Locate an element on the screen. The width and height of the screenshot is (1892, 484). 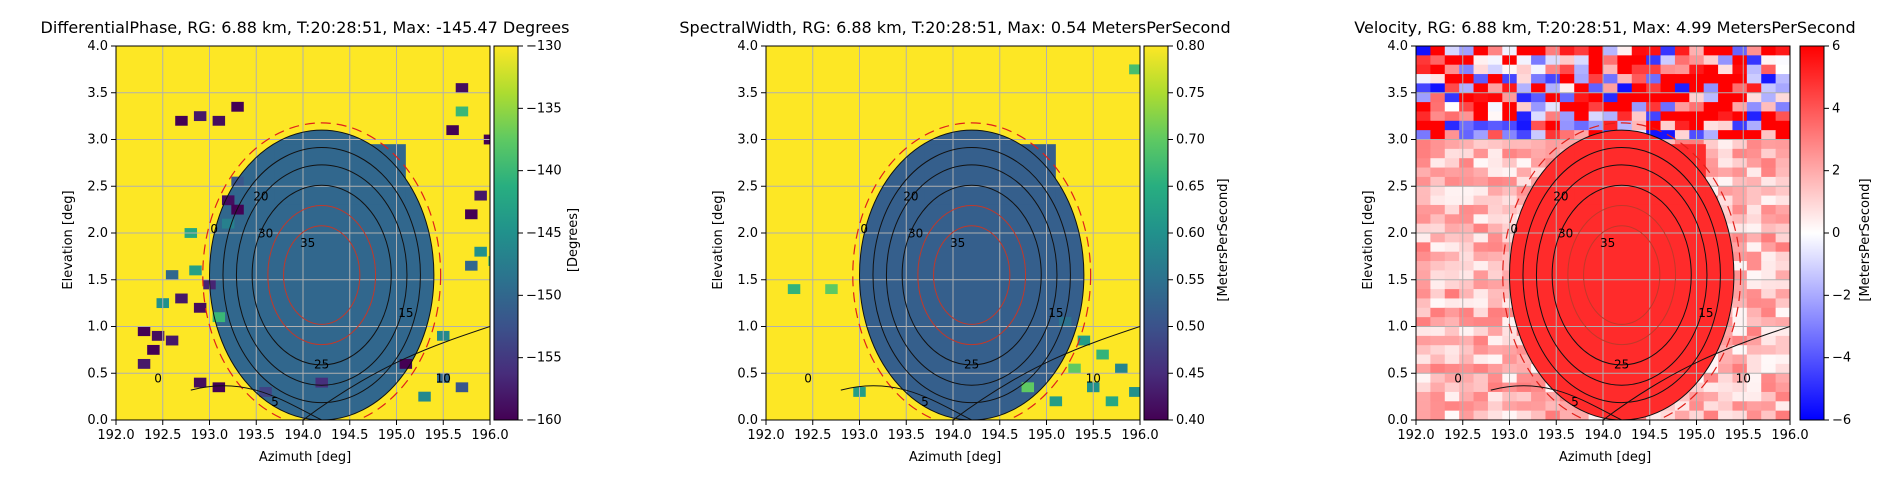
colorbar-tick-label: 0.65 is located at coordinates (1190, 186).